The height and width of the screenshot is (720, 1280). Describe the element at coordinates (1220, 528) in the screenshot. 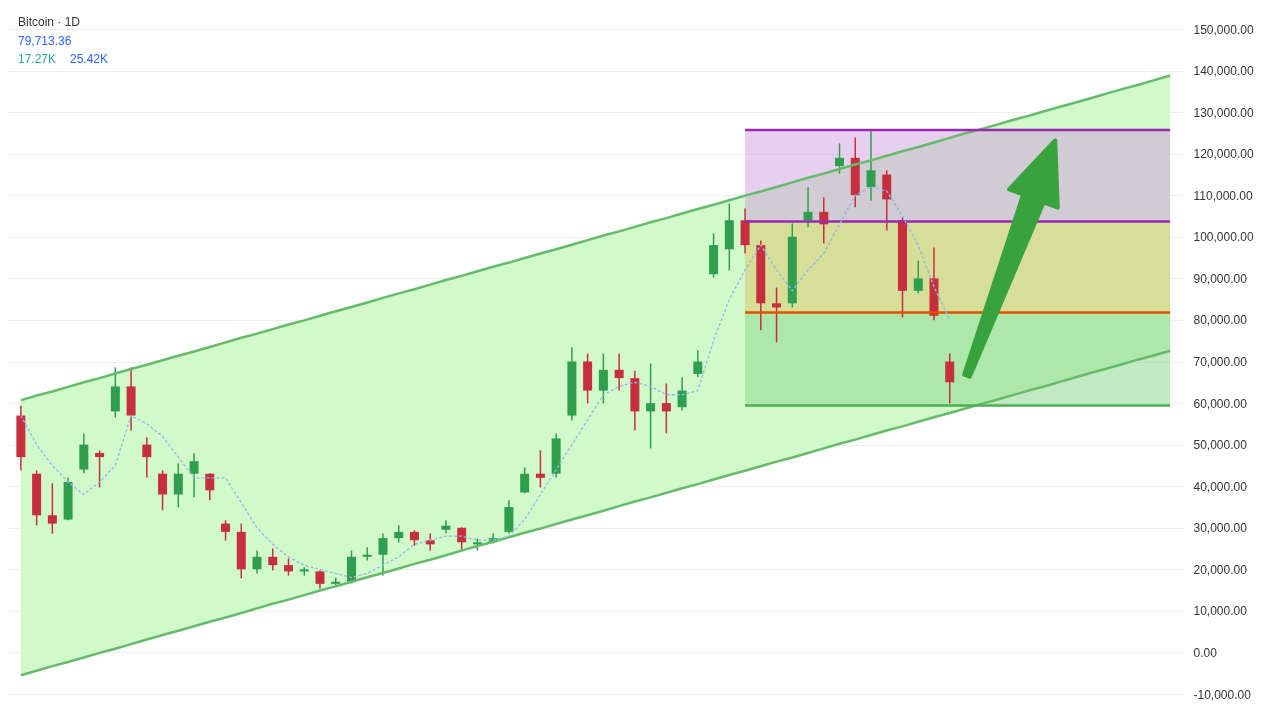

I see `y-tick-label: 30,000.00` at that location.